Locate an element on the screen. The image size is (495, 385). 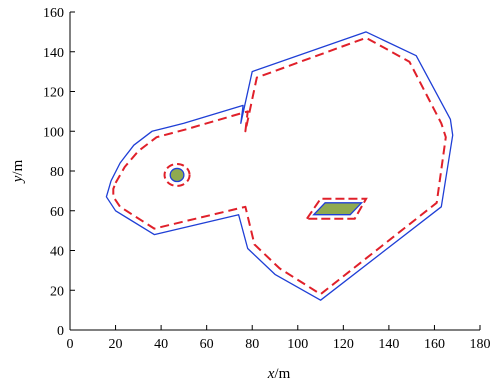
y-tick-label: 100 is located at coordinates (53, 132).